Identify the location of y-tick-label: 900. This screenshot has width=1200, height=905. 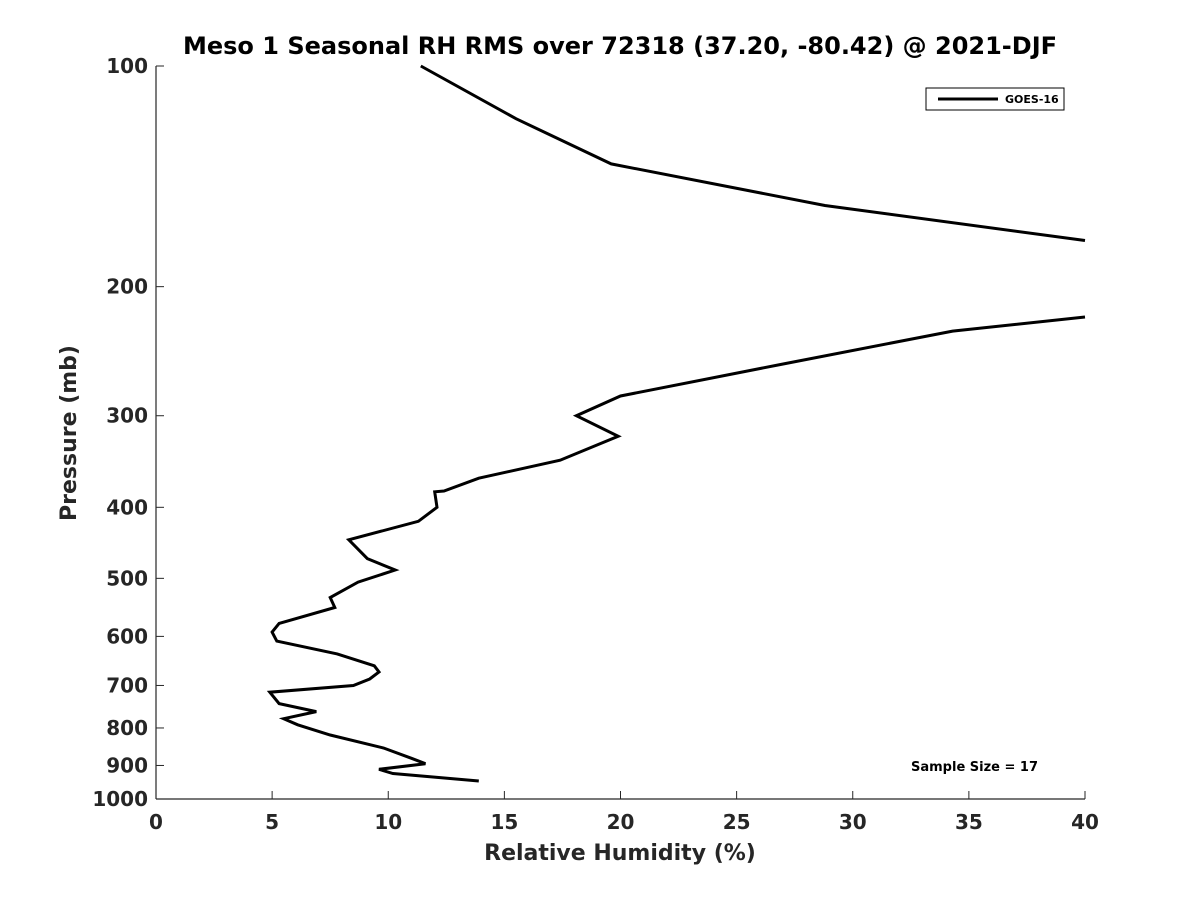
(127, 765).